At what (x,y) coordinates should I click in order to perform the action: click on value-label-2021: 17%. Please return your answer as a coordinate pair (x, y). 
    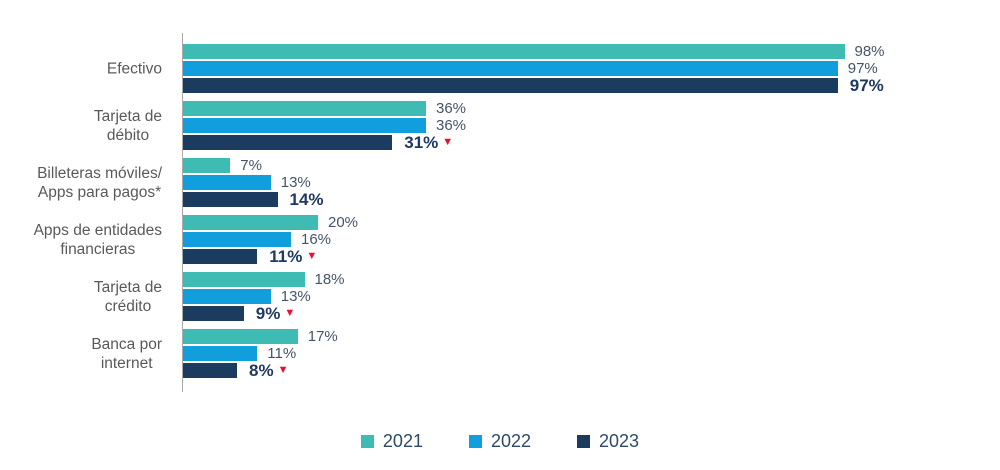
    Looking at the image, I should click on (322, 336).